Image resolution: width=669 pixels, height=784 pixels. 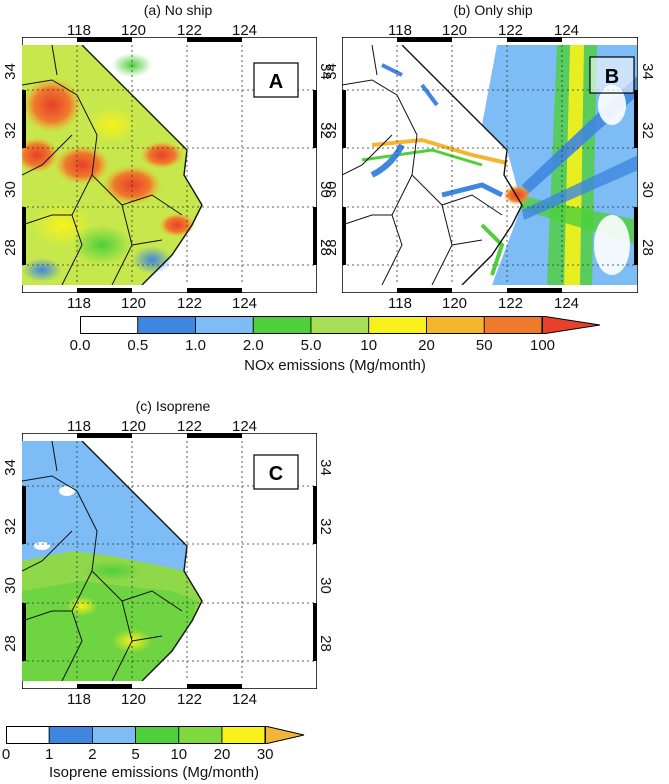 I want to click on isoprene-colorbar-tick: 30, so click(x=265, y=754).